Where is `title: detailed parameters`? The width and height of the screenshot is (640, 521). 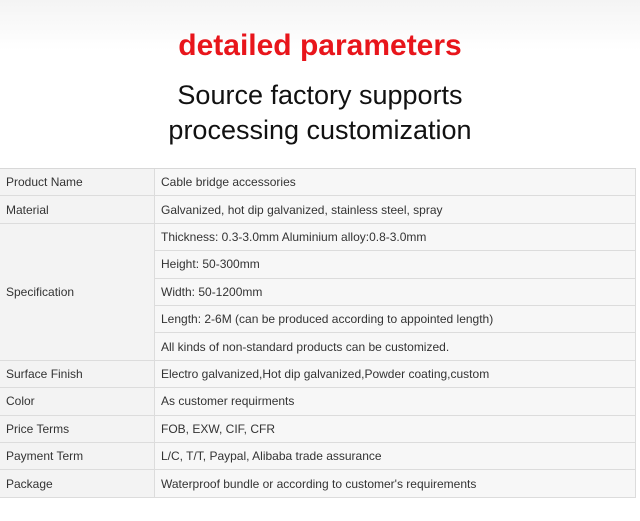 title: detailed parameters is located at coordinates (320, 45).